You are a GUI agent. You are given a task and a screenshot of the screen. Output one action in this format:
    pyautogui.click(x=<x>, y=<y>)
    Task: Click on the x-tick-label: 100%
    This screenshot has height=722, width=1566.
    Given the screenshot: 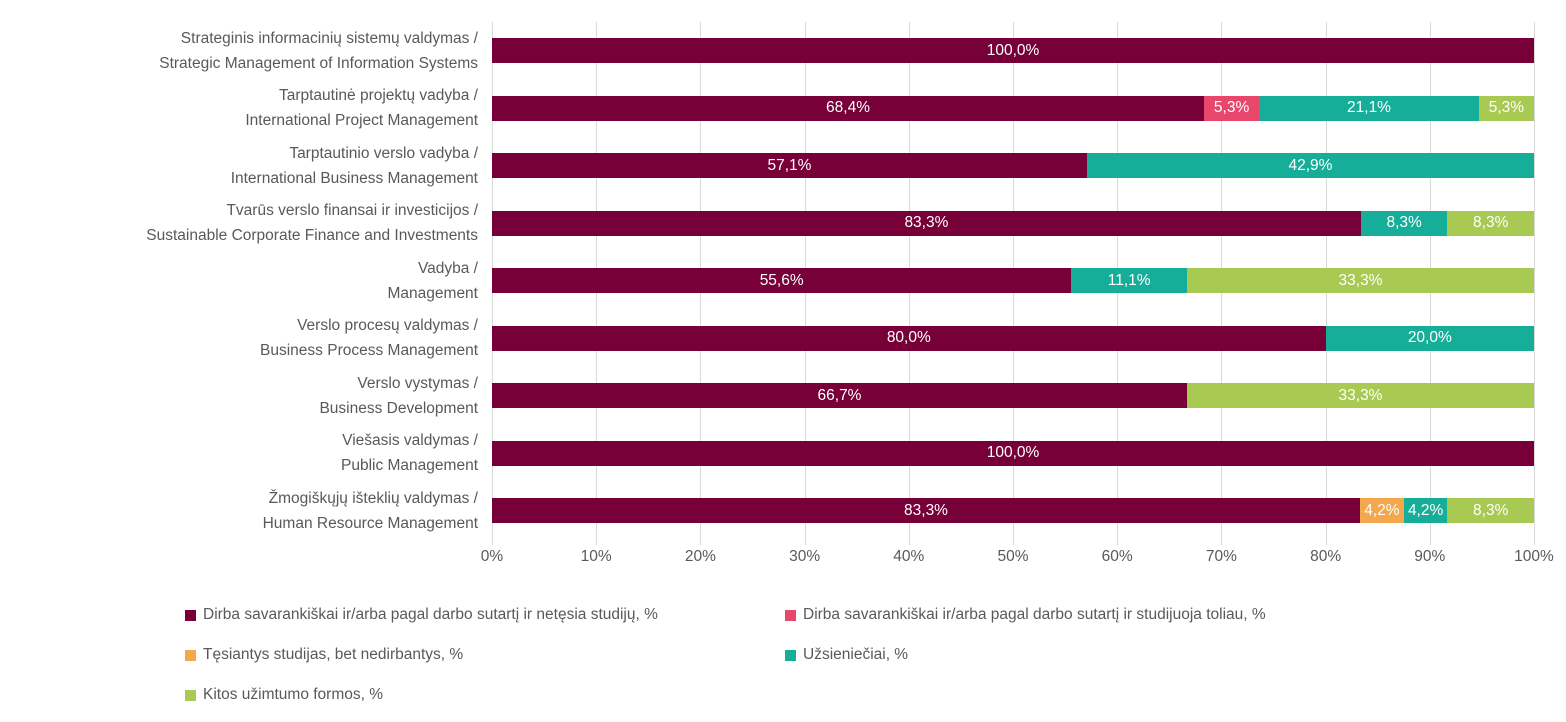 What is the action you would take?
    pyautogui.click(x=1534, y=556)
    